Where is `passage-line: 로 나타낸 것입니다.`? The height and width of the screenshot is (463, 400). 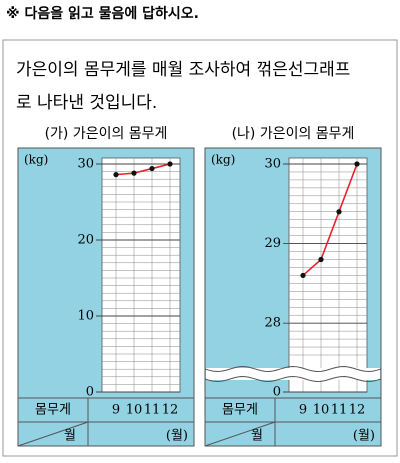 passage-line: 로 나타낸 것입니다. is located at coordinates (86, 103).